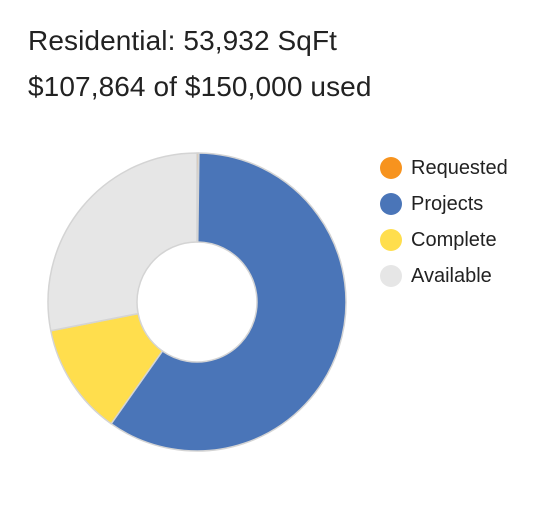  Describe the element at coordinates (447, 203) in the screenshot. I see `legend-label-projects: Projects` at that location.